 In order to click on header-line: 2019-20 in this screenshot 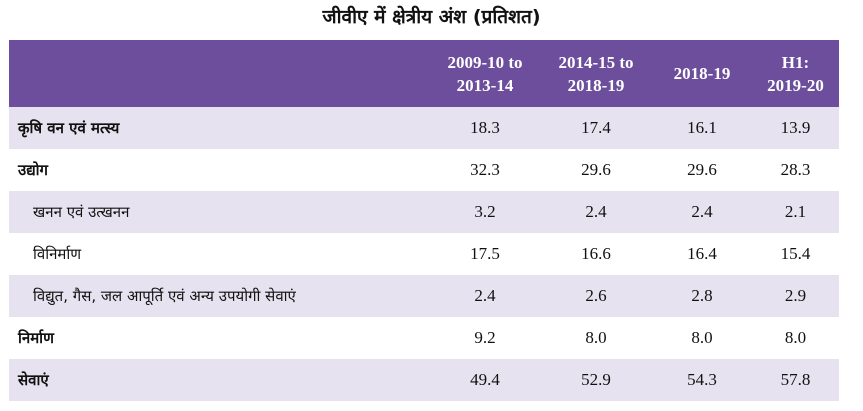, I will do `click(795, 85)`.